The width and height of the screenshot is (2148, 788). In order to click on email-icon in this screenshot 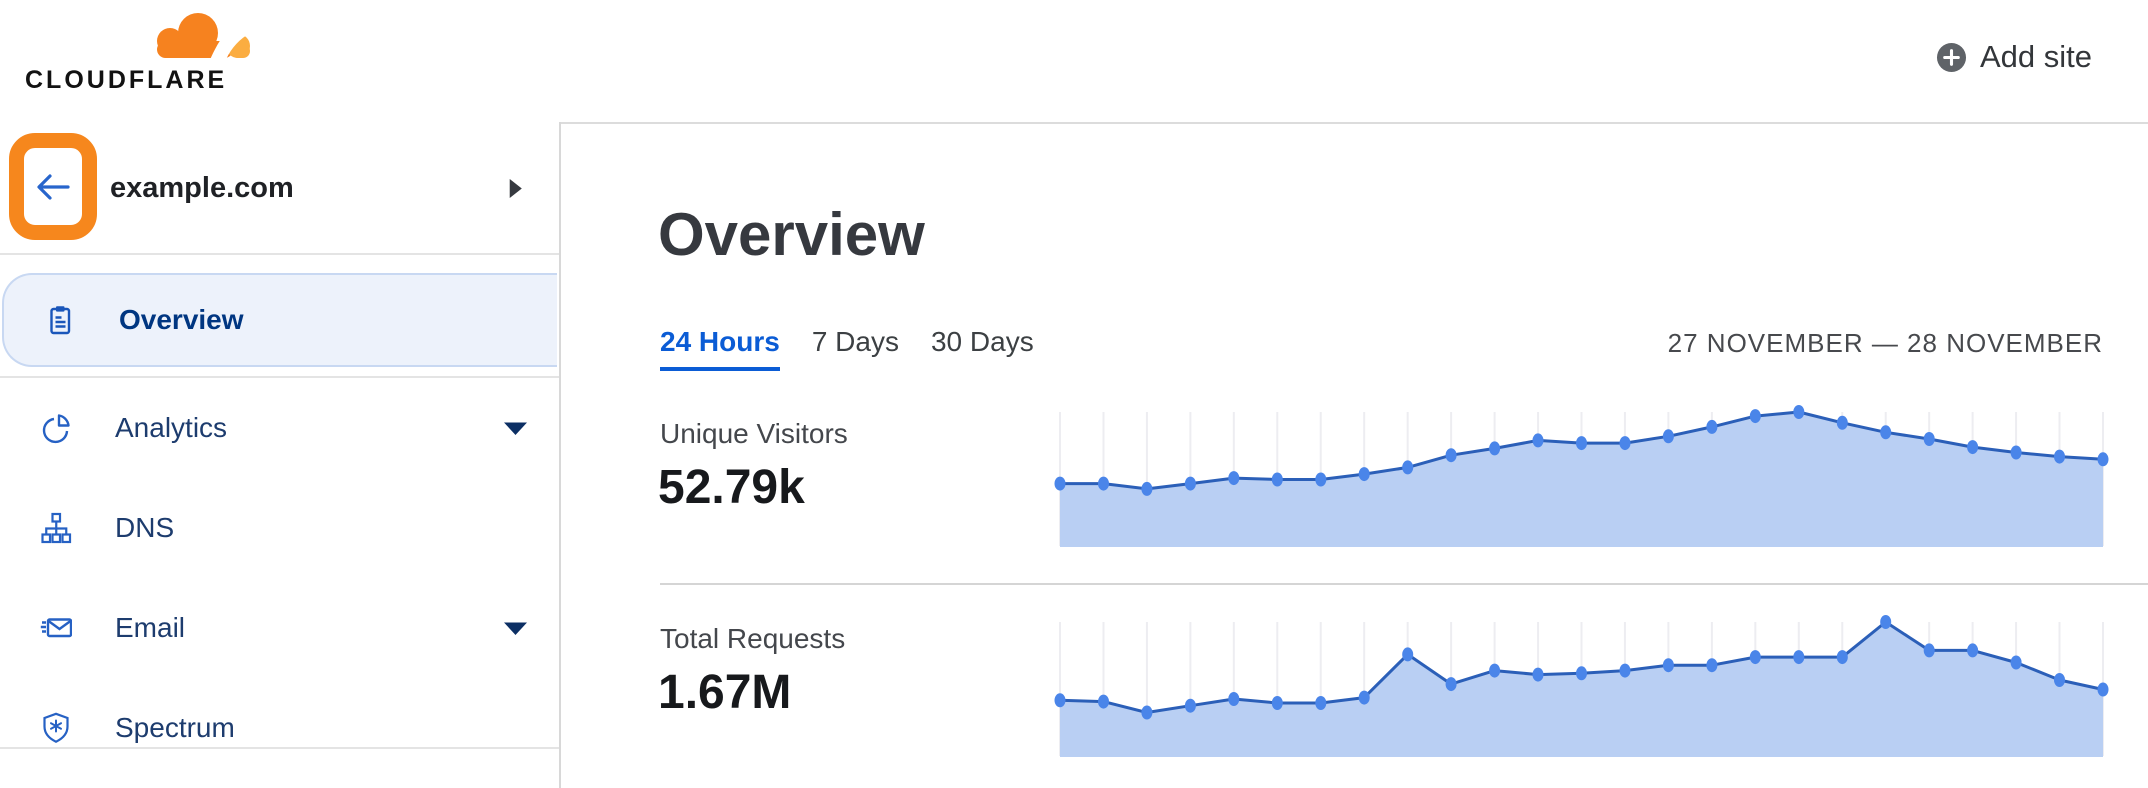, I will do `click(56, 628)`.